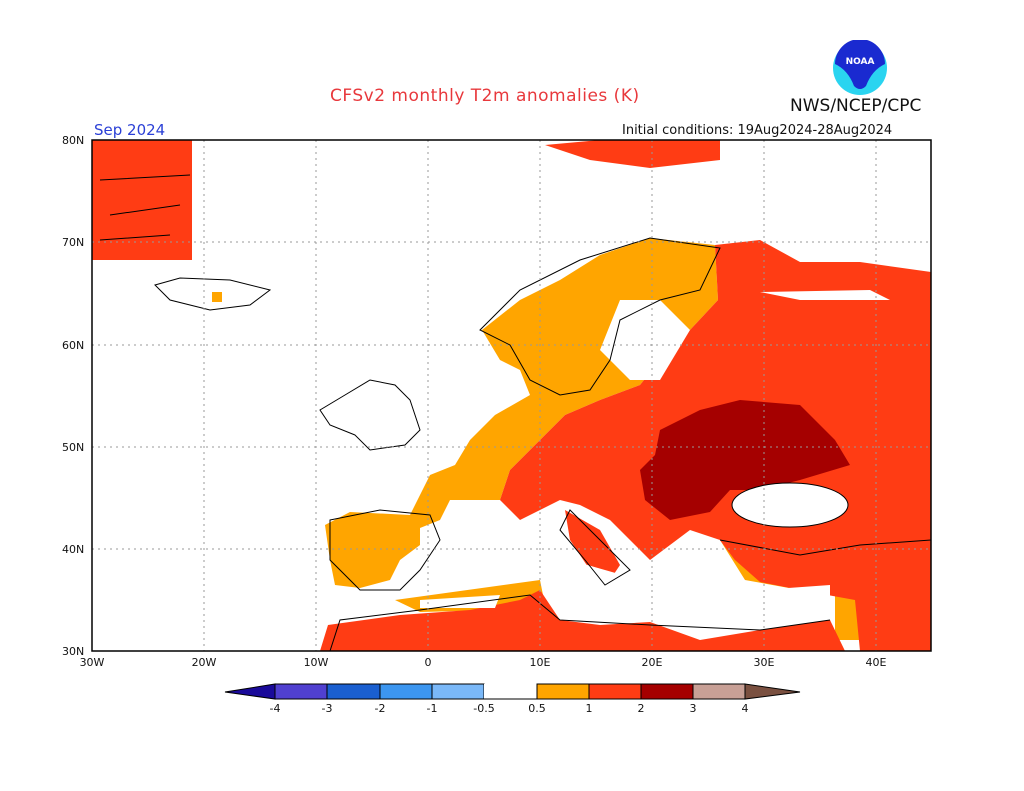 This screenshot has width=1024, height=791. Describe the element at coordinates (745, 708) in the screenshot. I see `colorbar-label: 4` at that location.